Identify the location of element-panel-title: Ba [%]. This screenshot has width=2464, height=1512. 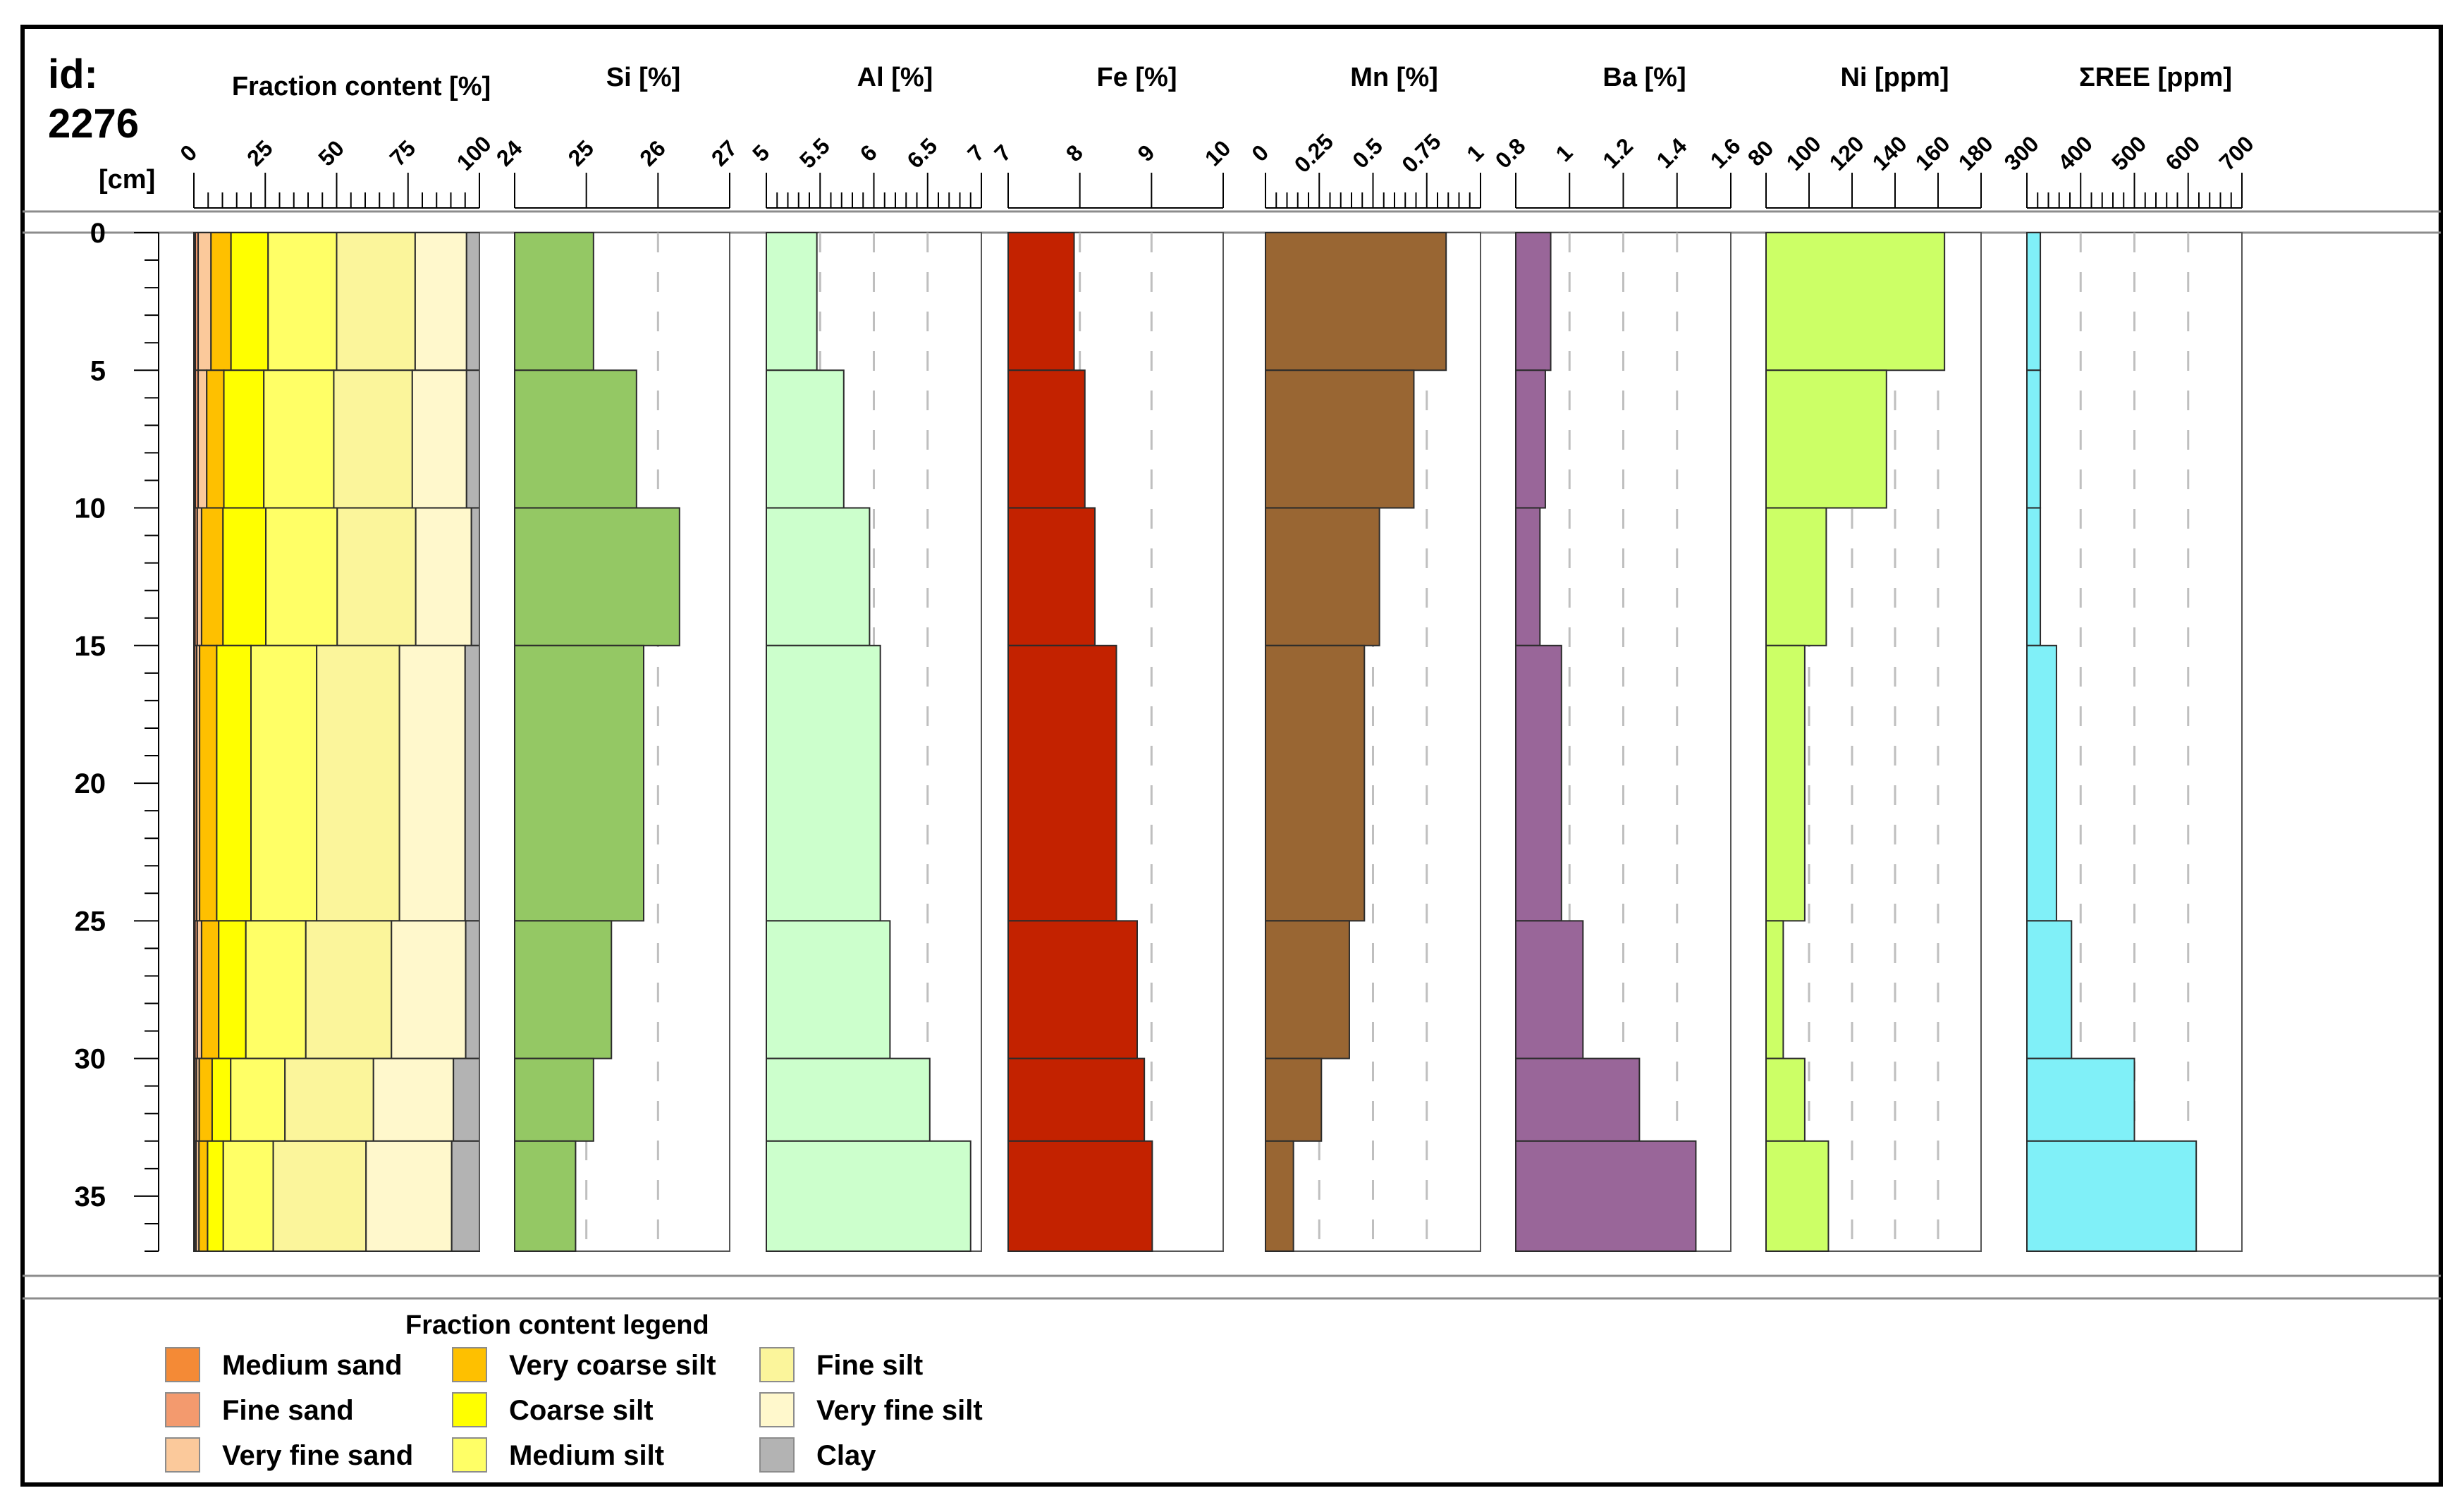
(1644, 77).